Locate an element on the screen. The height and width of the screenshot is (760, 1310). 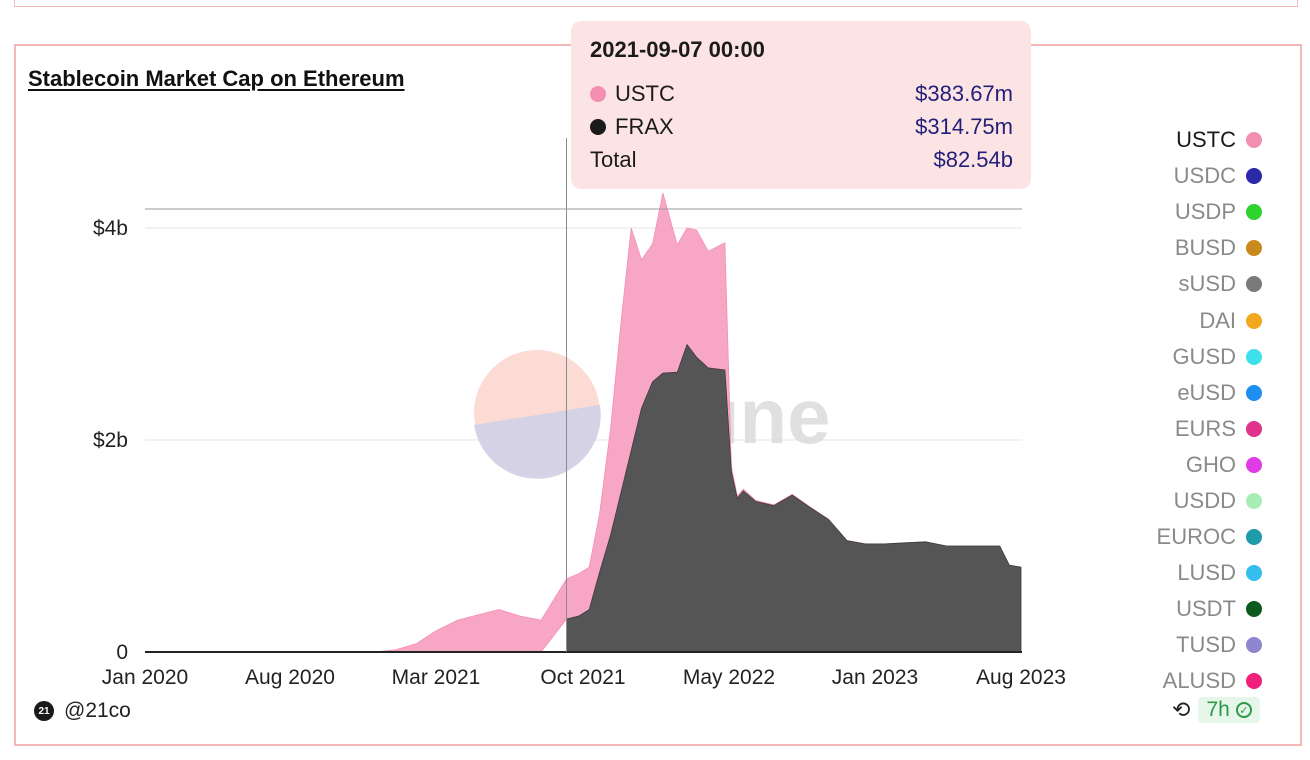
refresh-status: ⟲ 7h ✓ is located at coordinates (1216, 710).